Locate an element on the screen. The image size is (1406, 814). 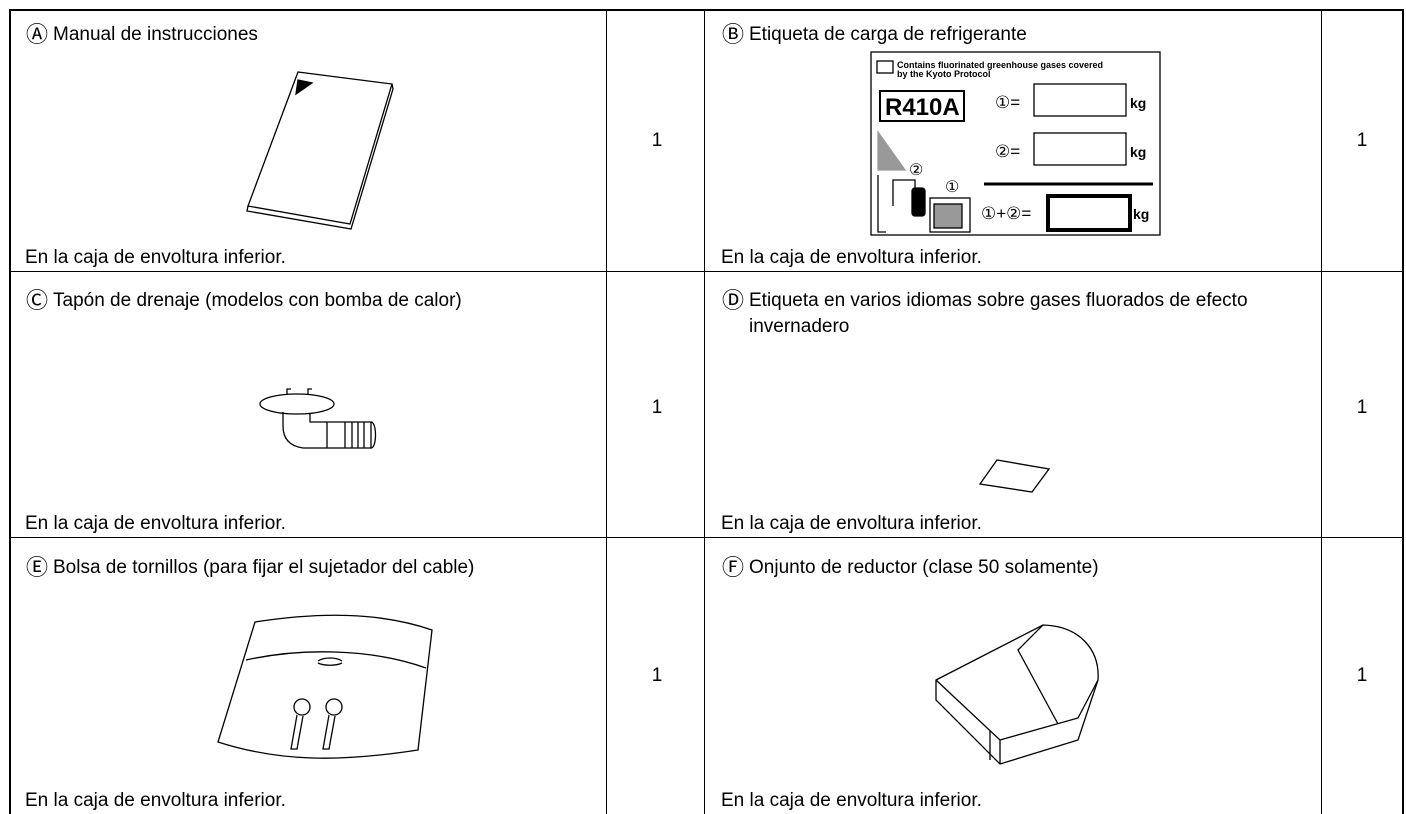
label-marker: ② is located at coordinates (916, 170).